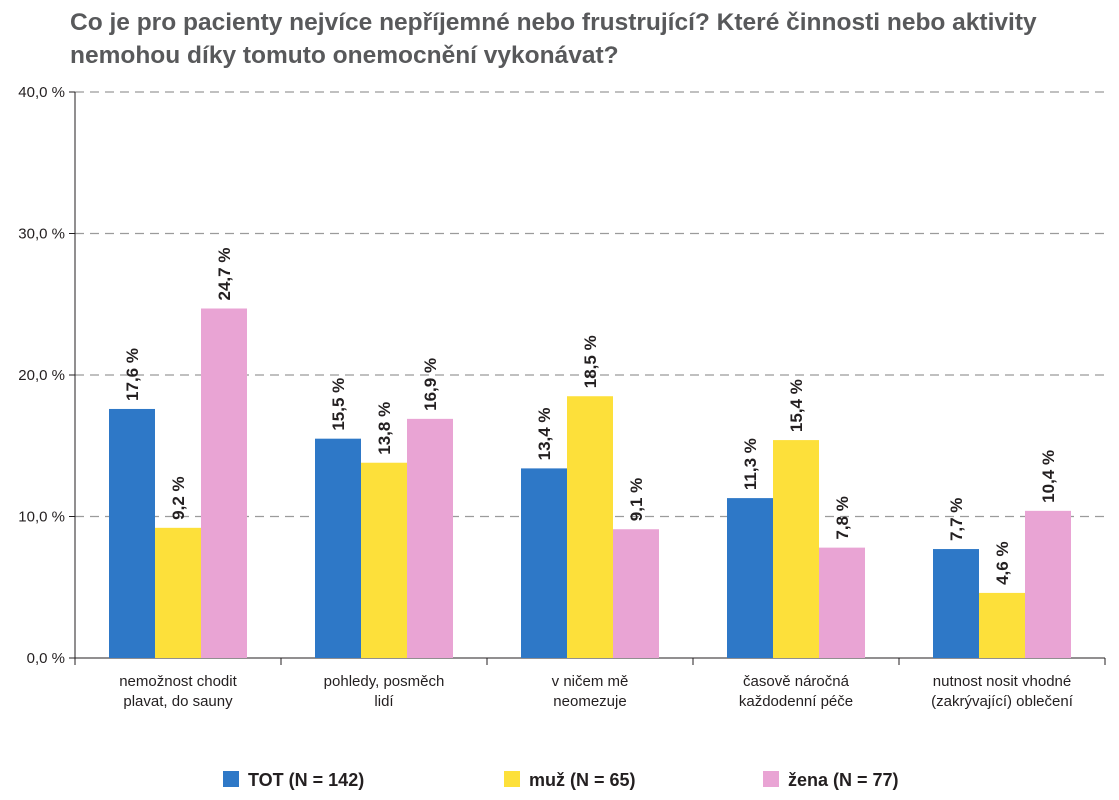 Image resolution: width=1119 pixels, height=800 pixels. I want to click on data-label: 16,9 %, so click(430, 384).